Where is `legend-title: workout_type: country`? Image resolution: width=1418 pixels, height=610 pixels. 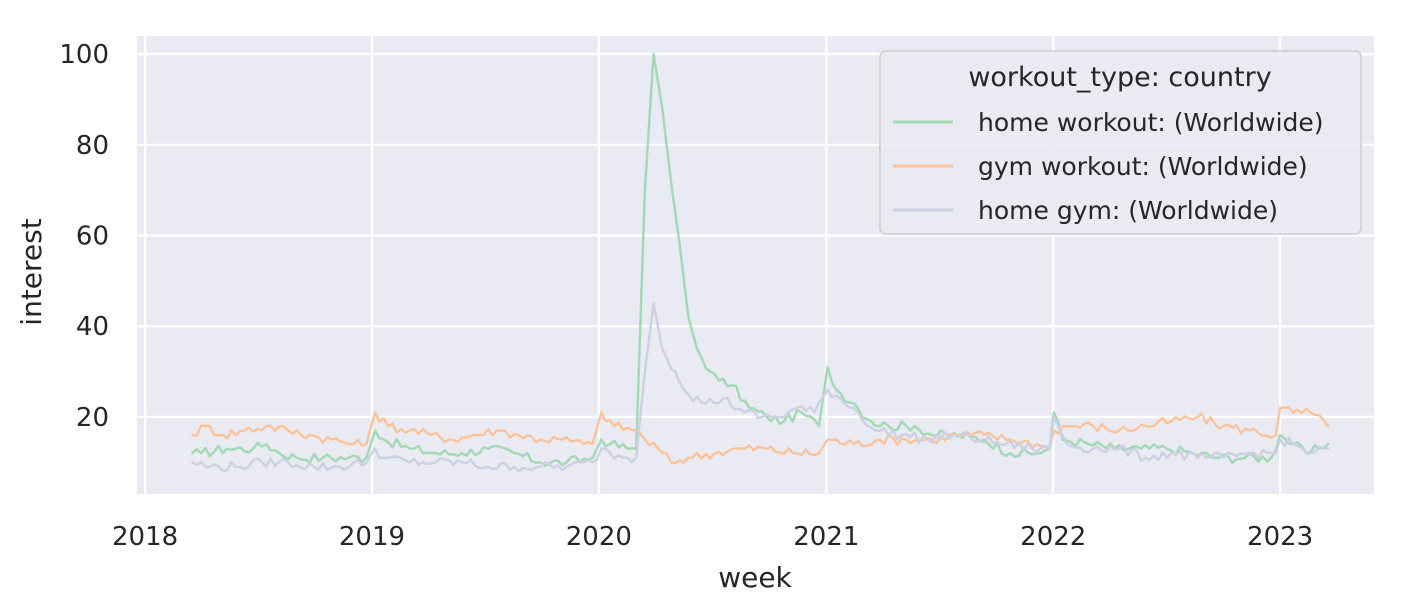 legend-title: workout_type: country is located at coordinates (1119, 77).